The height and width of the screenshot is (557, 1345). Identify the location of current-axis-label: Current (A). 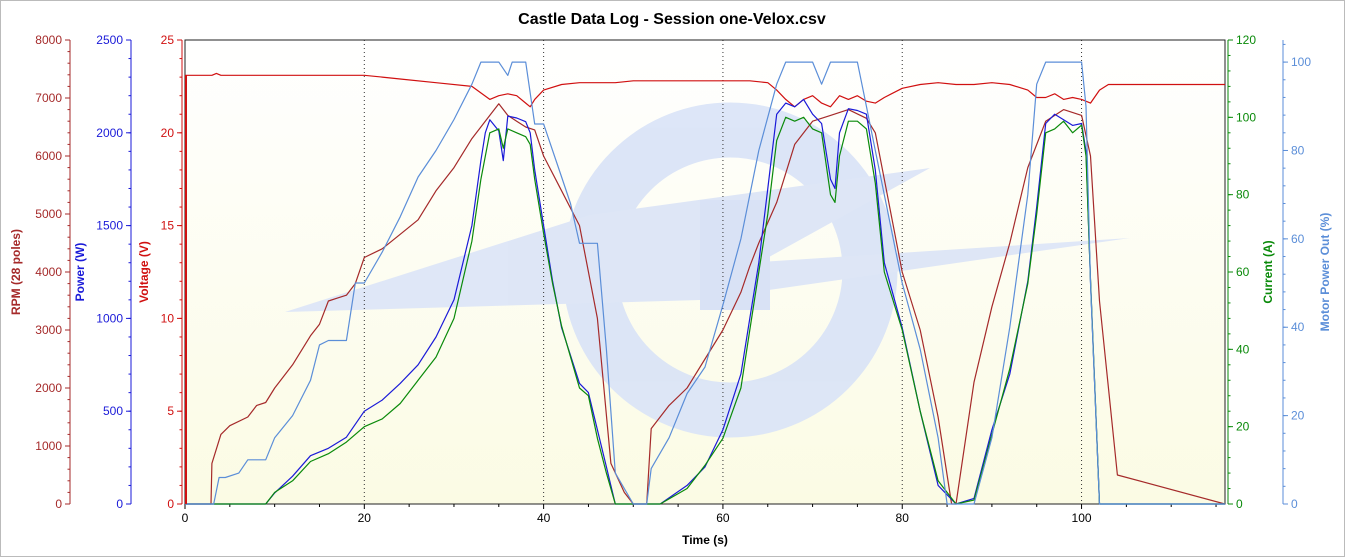
(1268, 271).